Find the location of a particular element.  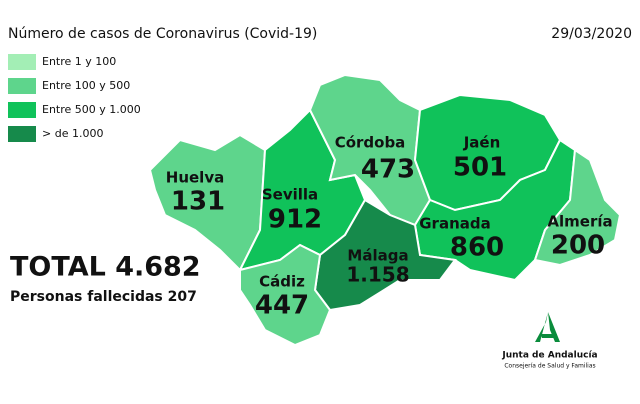

legend-label: Entre 100 y 500 is located at coordinates (86, 85).